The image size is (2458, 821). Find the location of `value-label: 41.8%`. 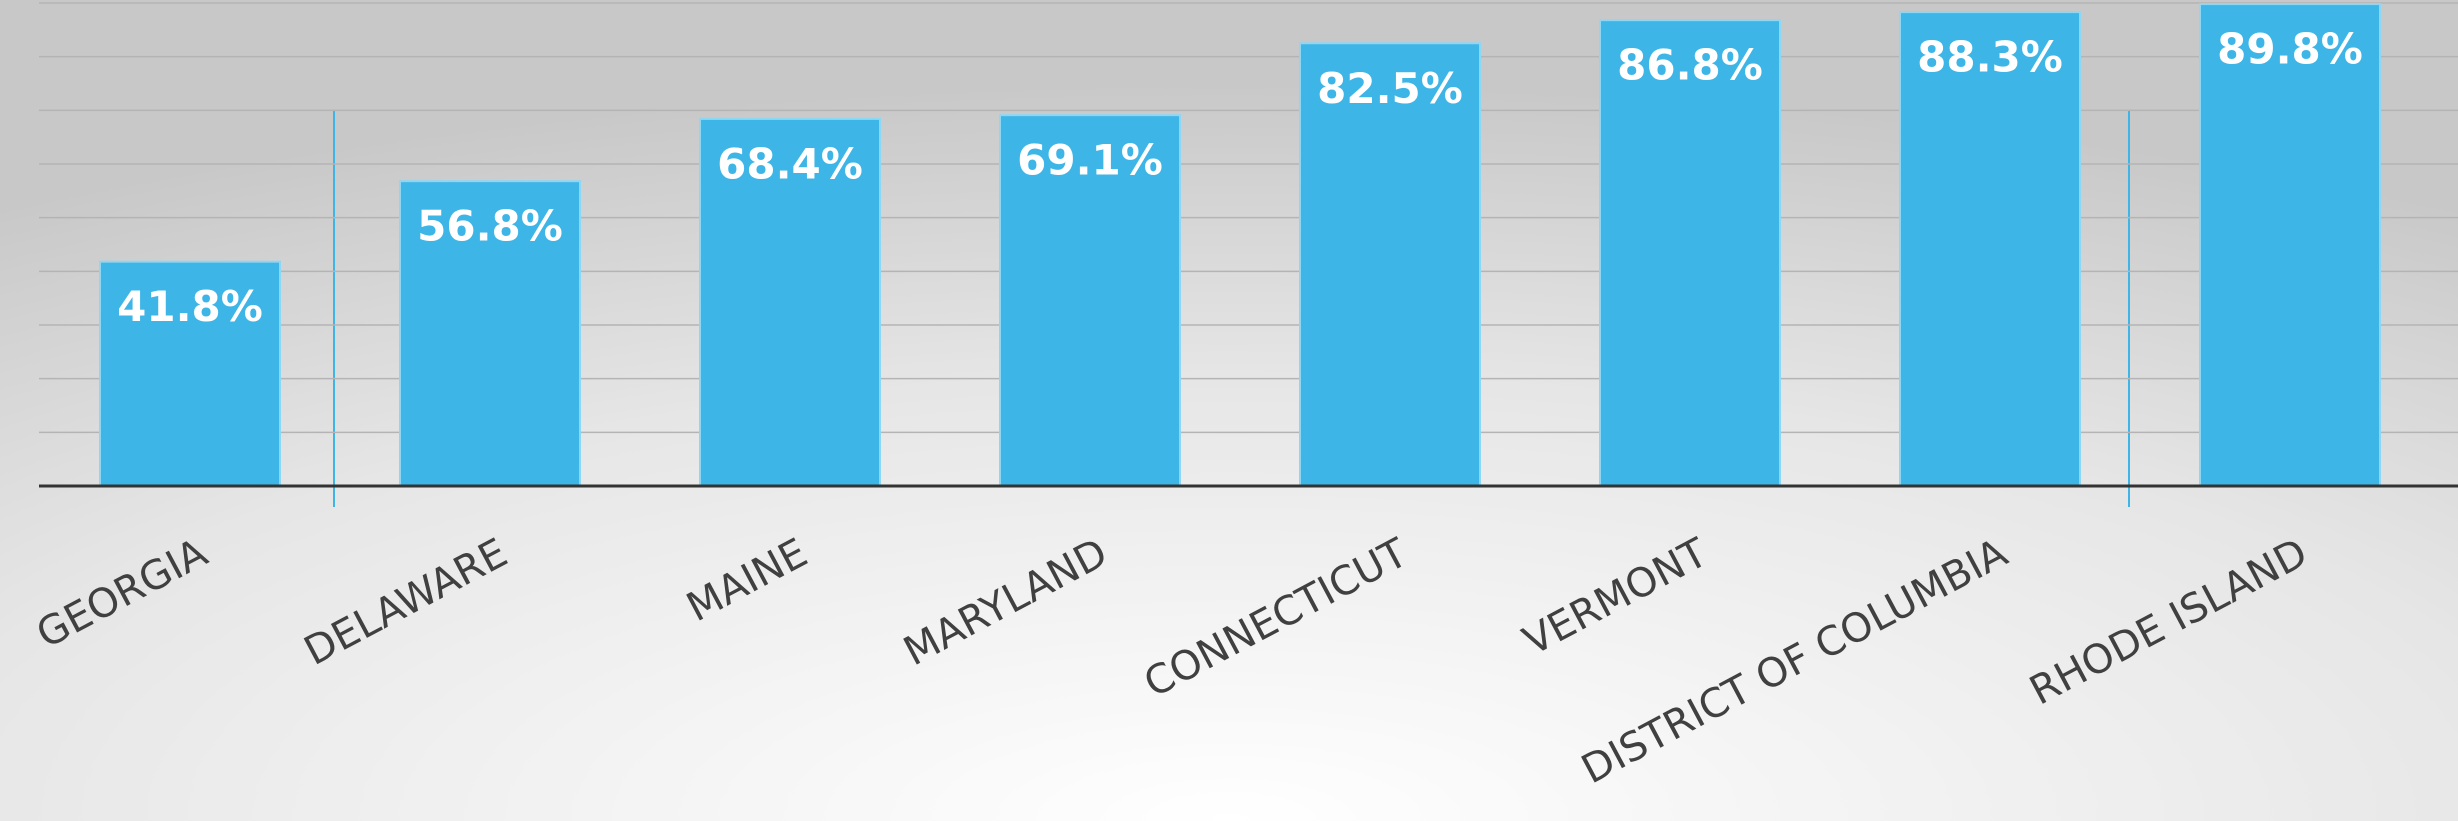

value-label: 41.8% is located at coordinates (190, 306).